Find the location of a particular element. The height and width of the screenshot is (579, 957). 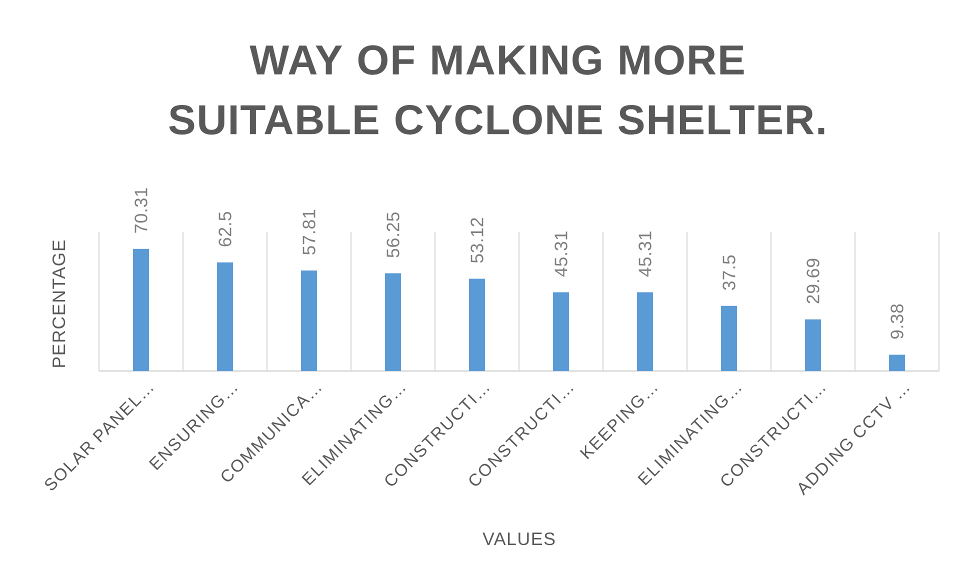

y-axis-title: PERCENTAGE is located at coordinates (59, 303).